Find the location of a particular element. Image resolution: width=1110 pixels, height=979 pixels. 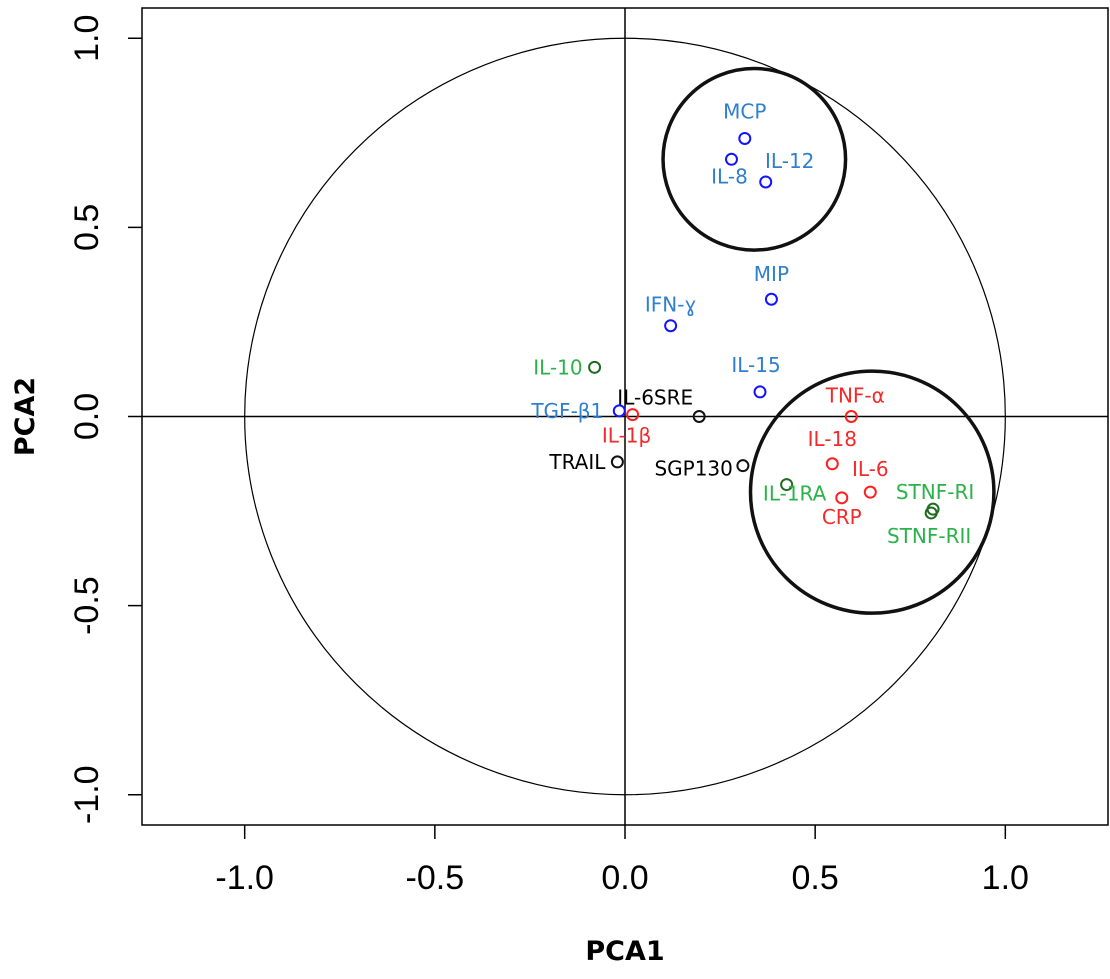

x-tick-label: -0.5 is located at coordinates (435, 878).